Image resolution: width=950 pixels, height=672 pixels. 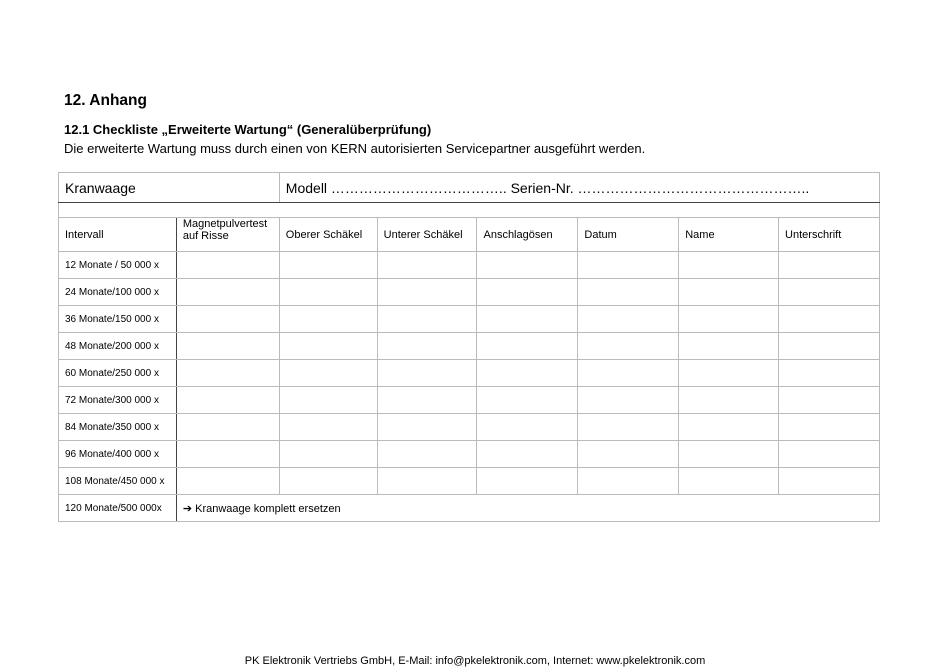 I want to click on interval-cell: 24 Monate/100 000 x, so click(x=117, y=292).